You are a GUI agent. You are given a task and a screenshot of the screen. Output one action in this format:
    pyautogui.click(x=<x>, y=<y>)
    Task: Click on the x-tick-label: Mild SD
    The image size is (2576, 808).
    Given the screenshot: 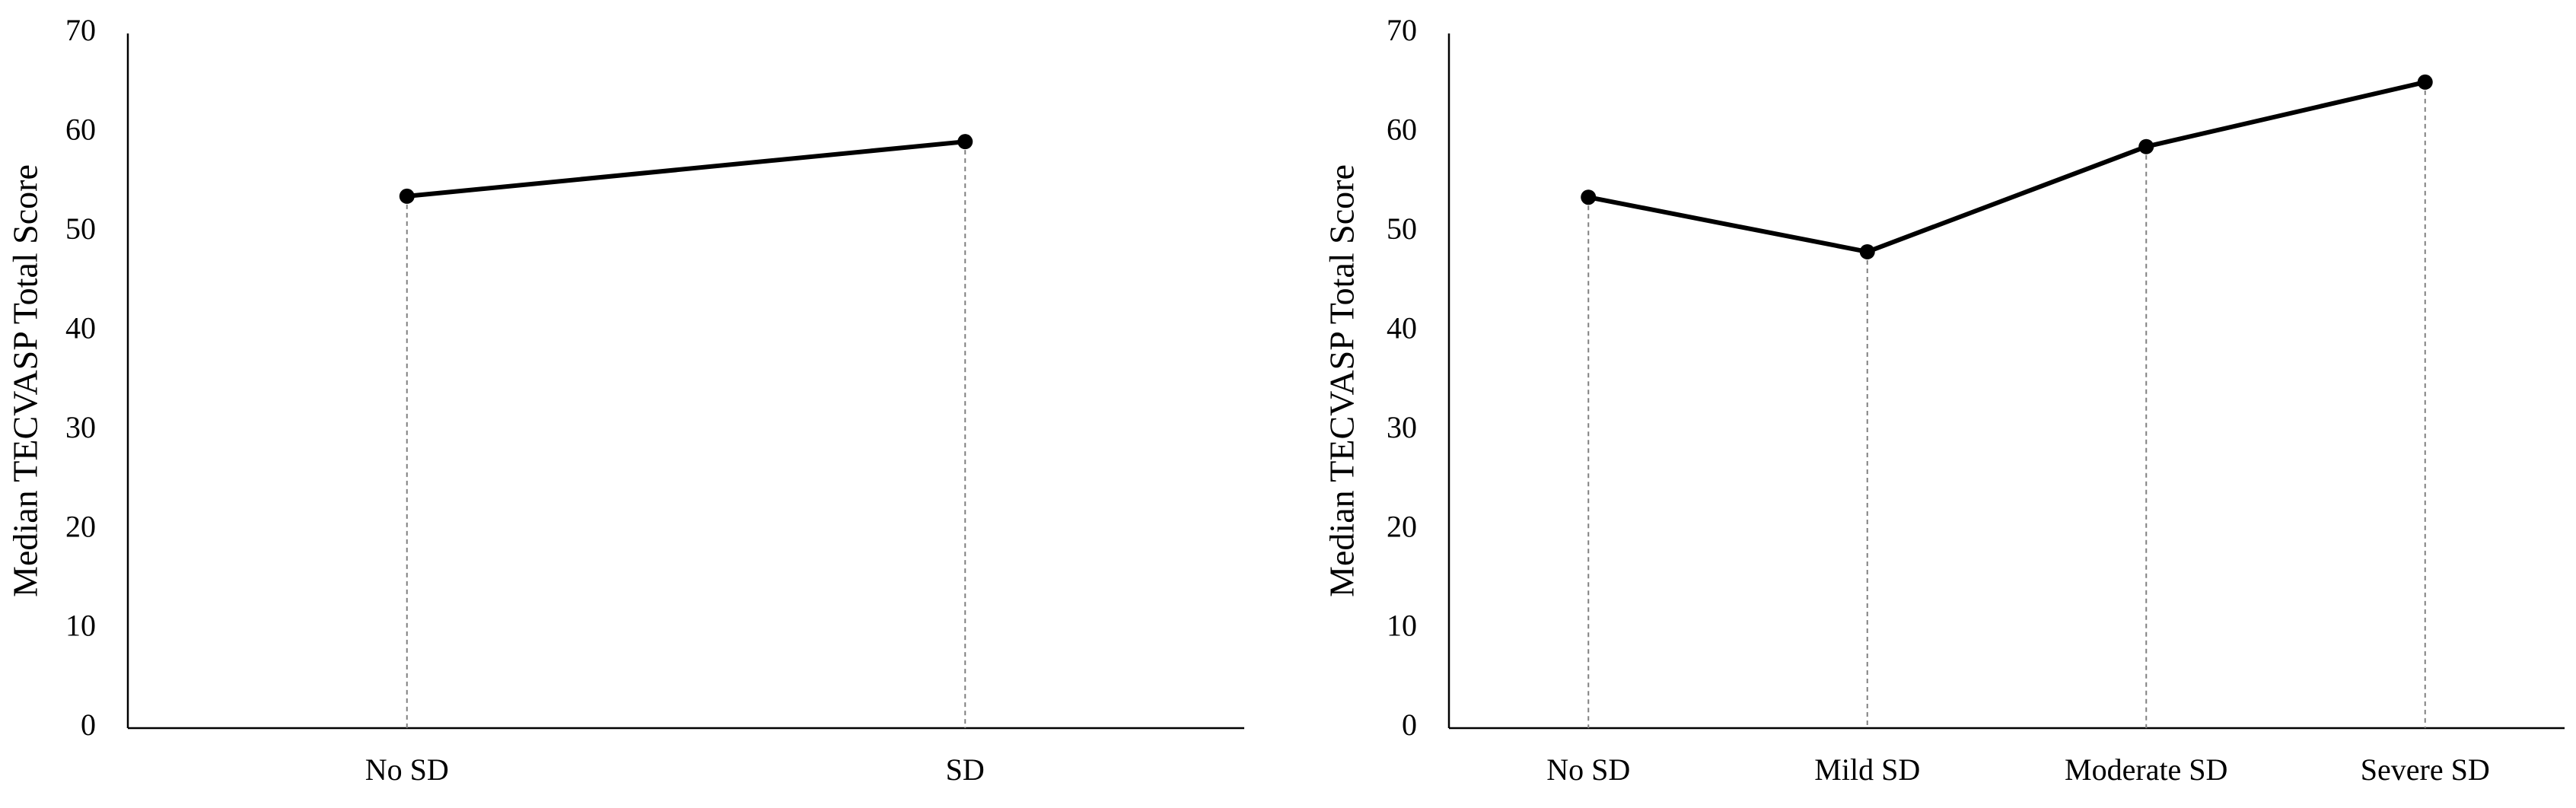 What is the action you would take?
    pyautogui.click(x=1867, y=769)
    